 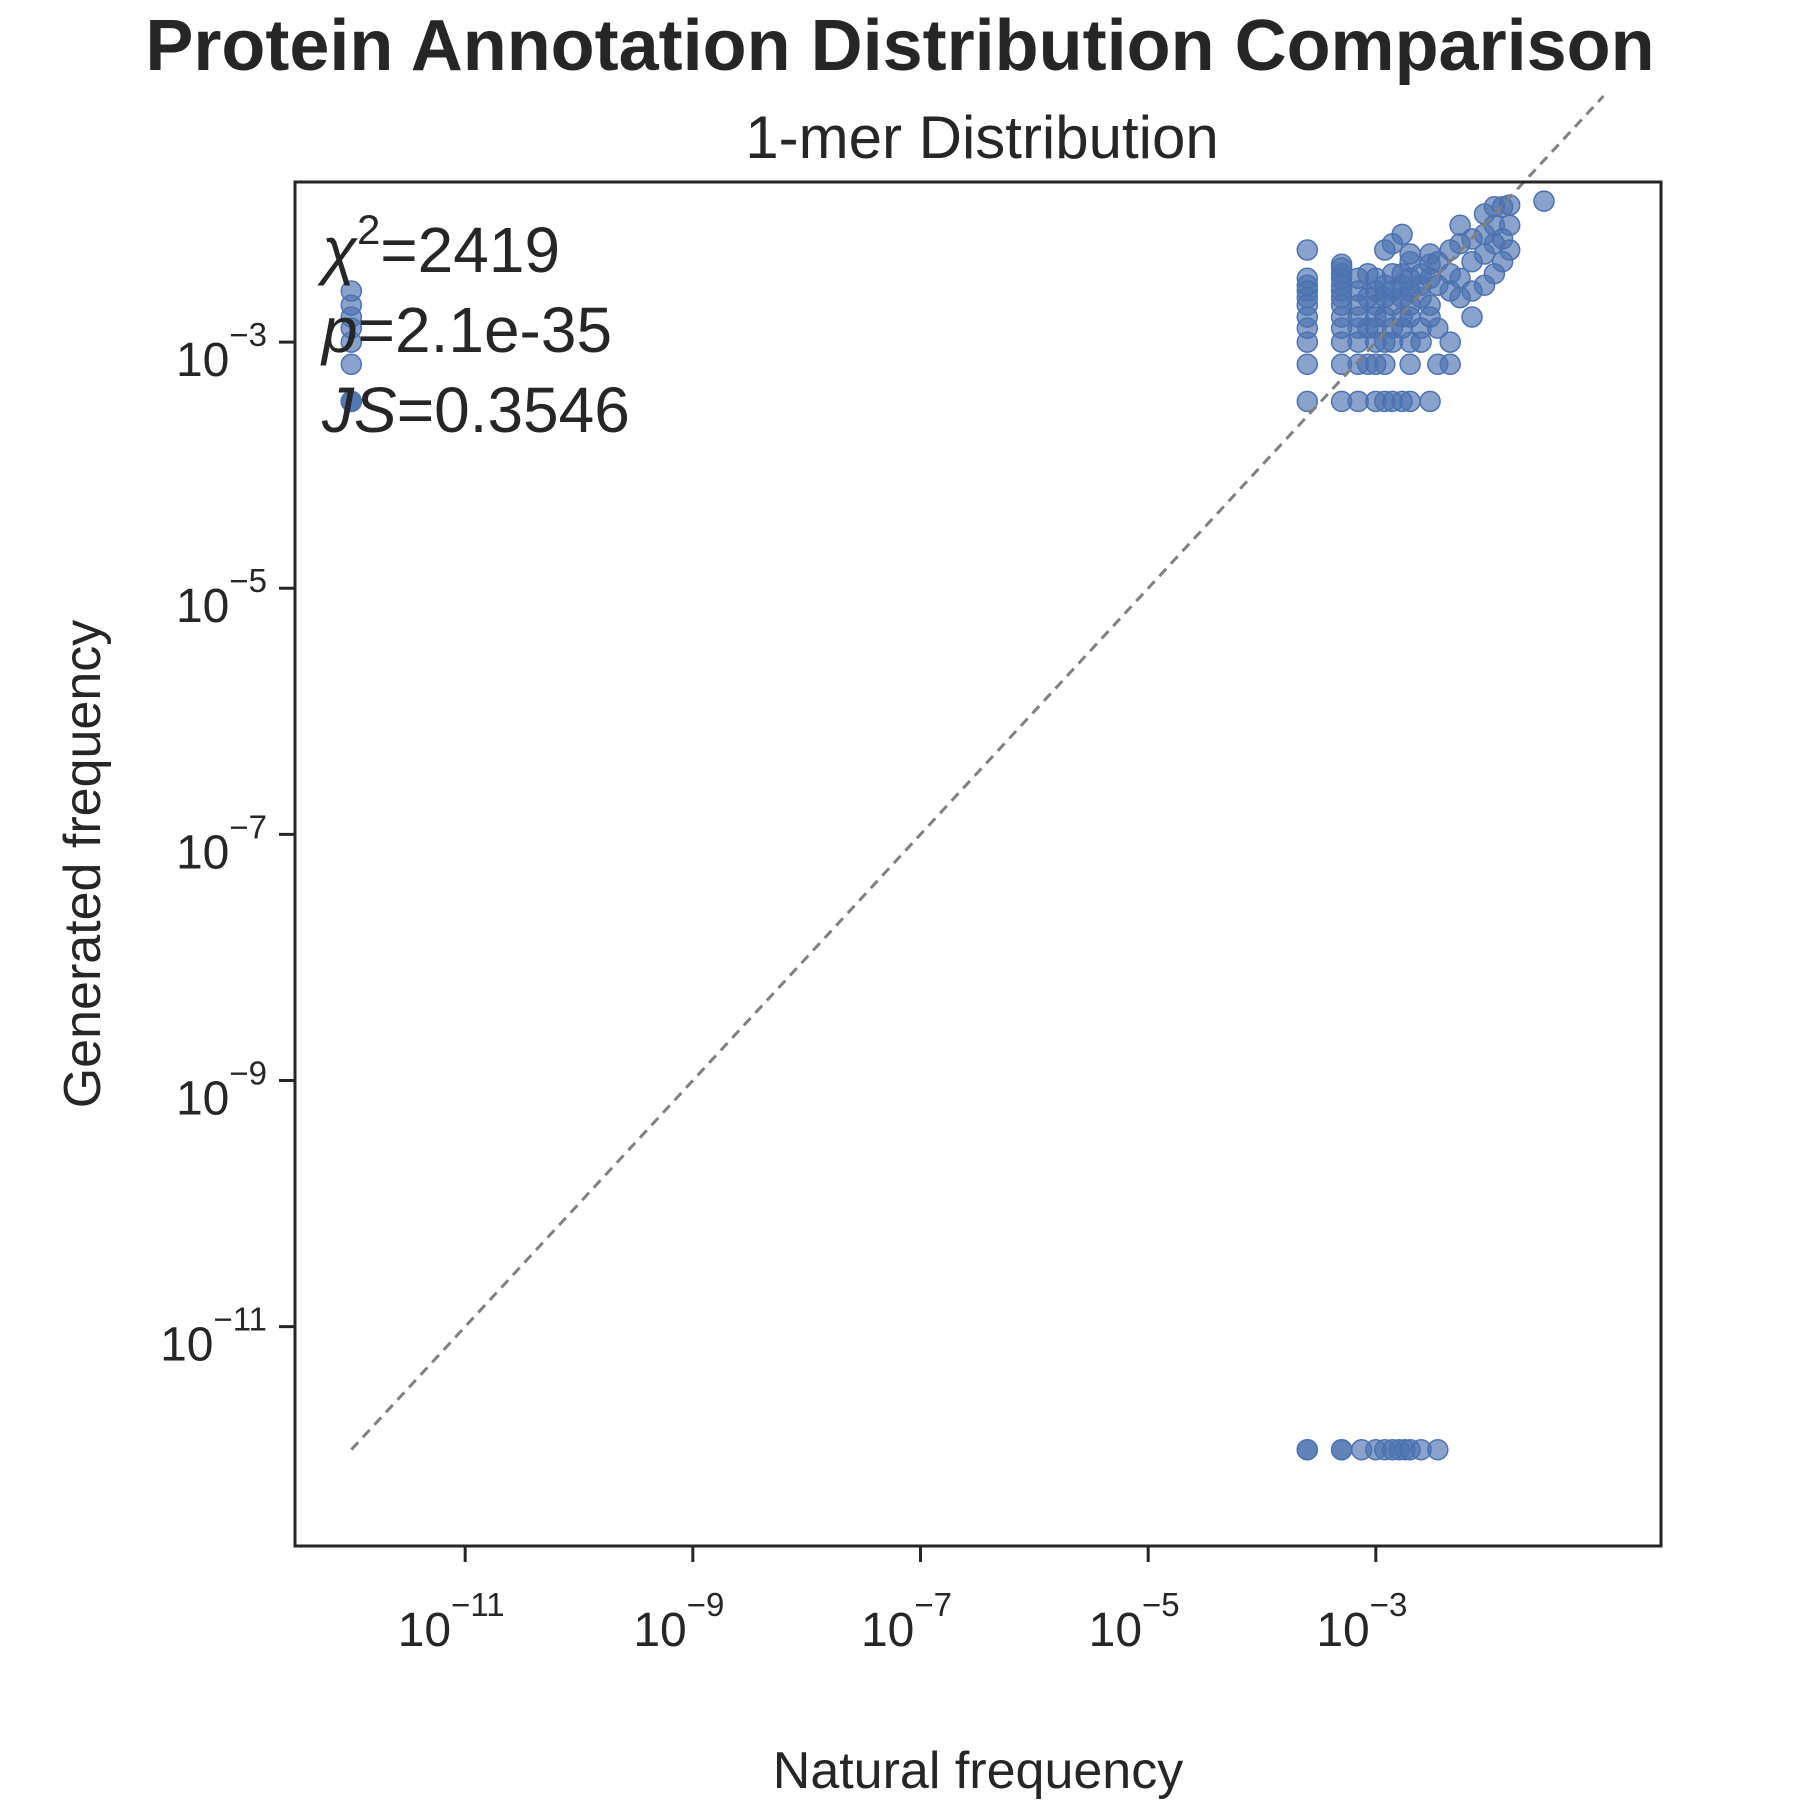 What do you see at coordinates (221, 351) in the screenshot?
I see `y-tick-label: 10⁻³` at bounding box center [221, 351].